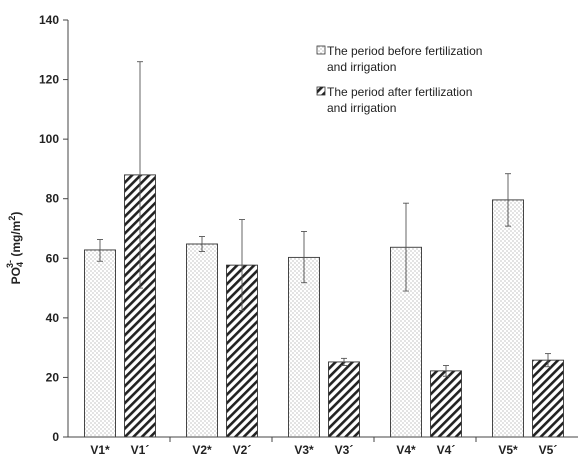 Image resolution: width=585 pixels, height=459 pixels. I want to click on x-axis-ticks: V1* V1´ V2* V2´ V3* V3´ V4* V4´ V5* V5´, so click(323, 447).